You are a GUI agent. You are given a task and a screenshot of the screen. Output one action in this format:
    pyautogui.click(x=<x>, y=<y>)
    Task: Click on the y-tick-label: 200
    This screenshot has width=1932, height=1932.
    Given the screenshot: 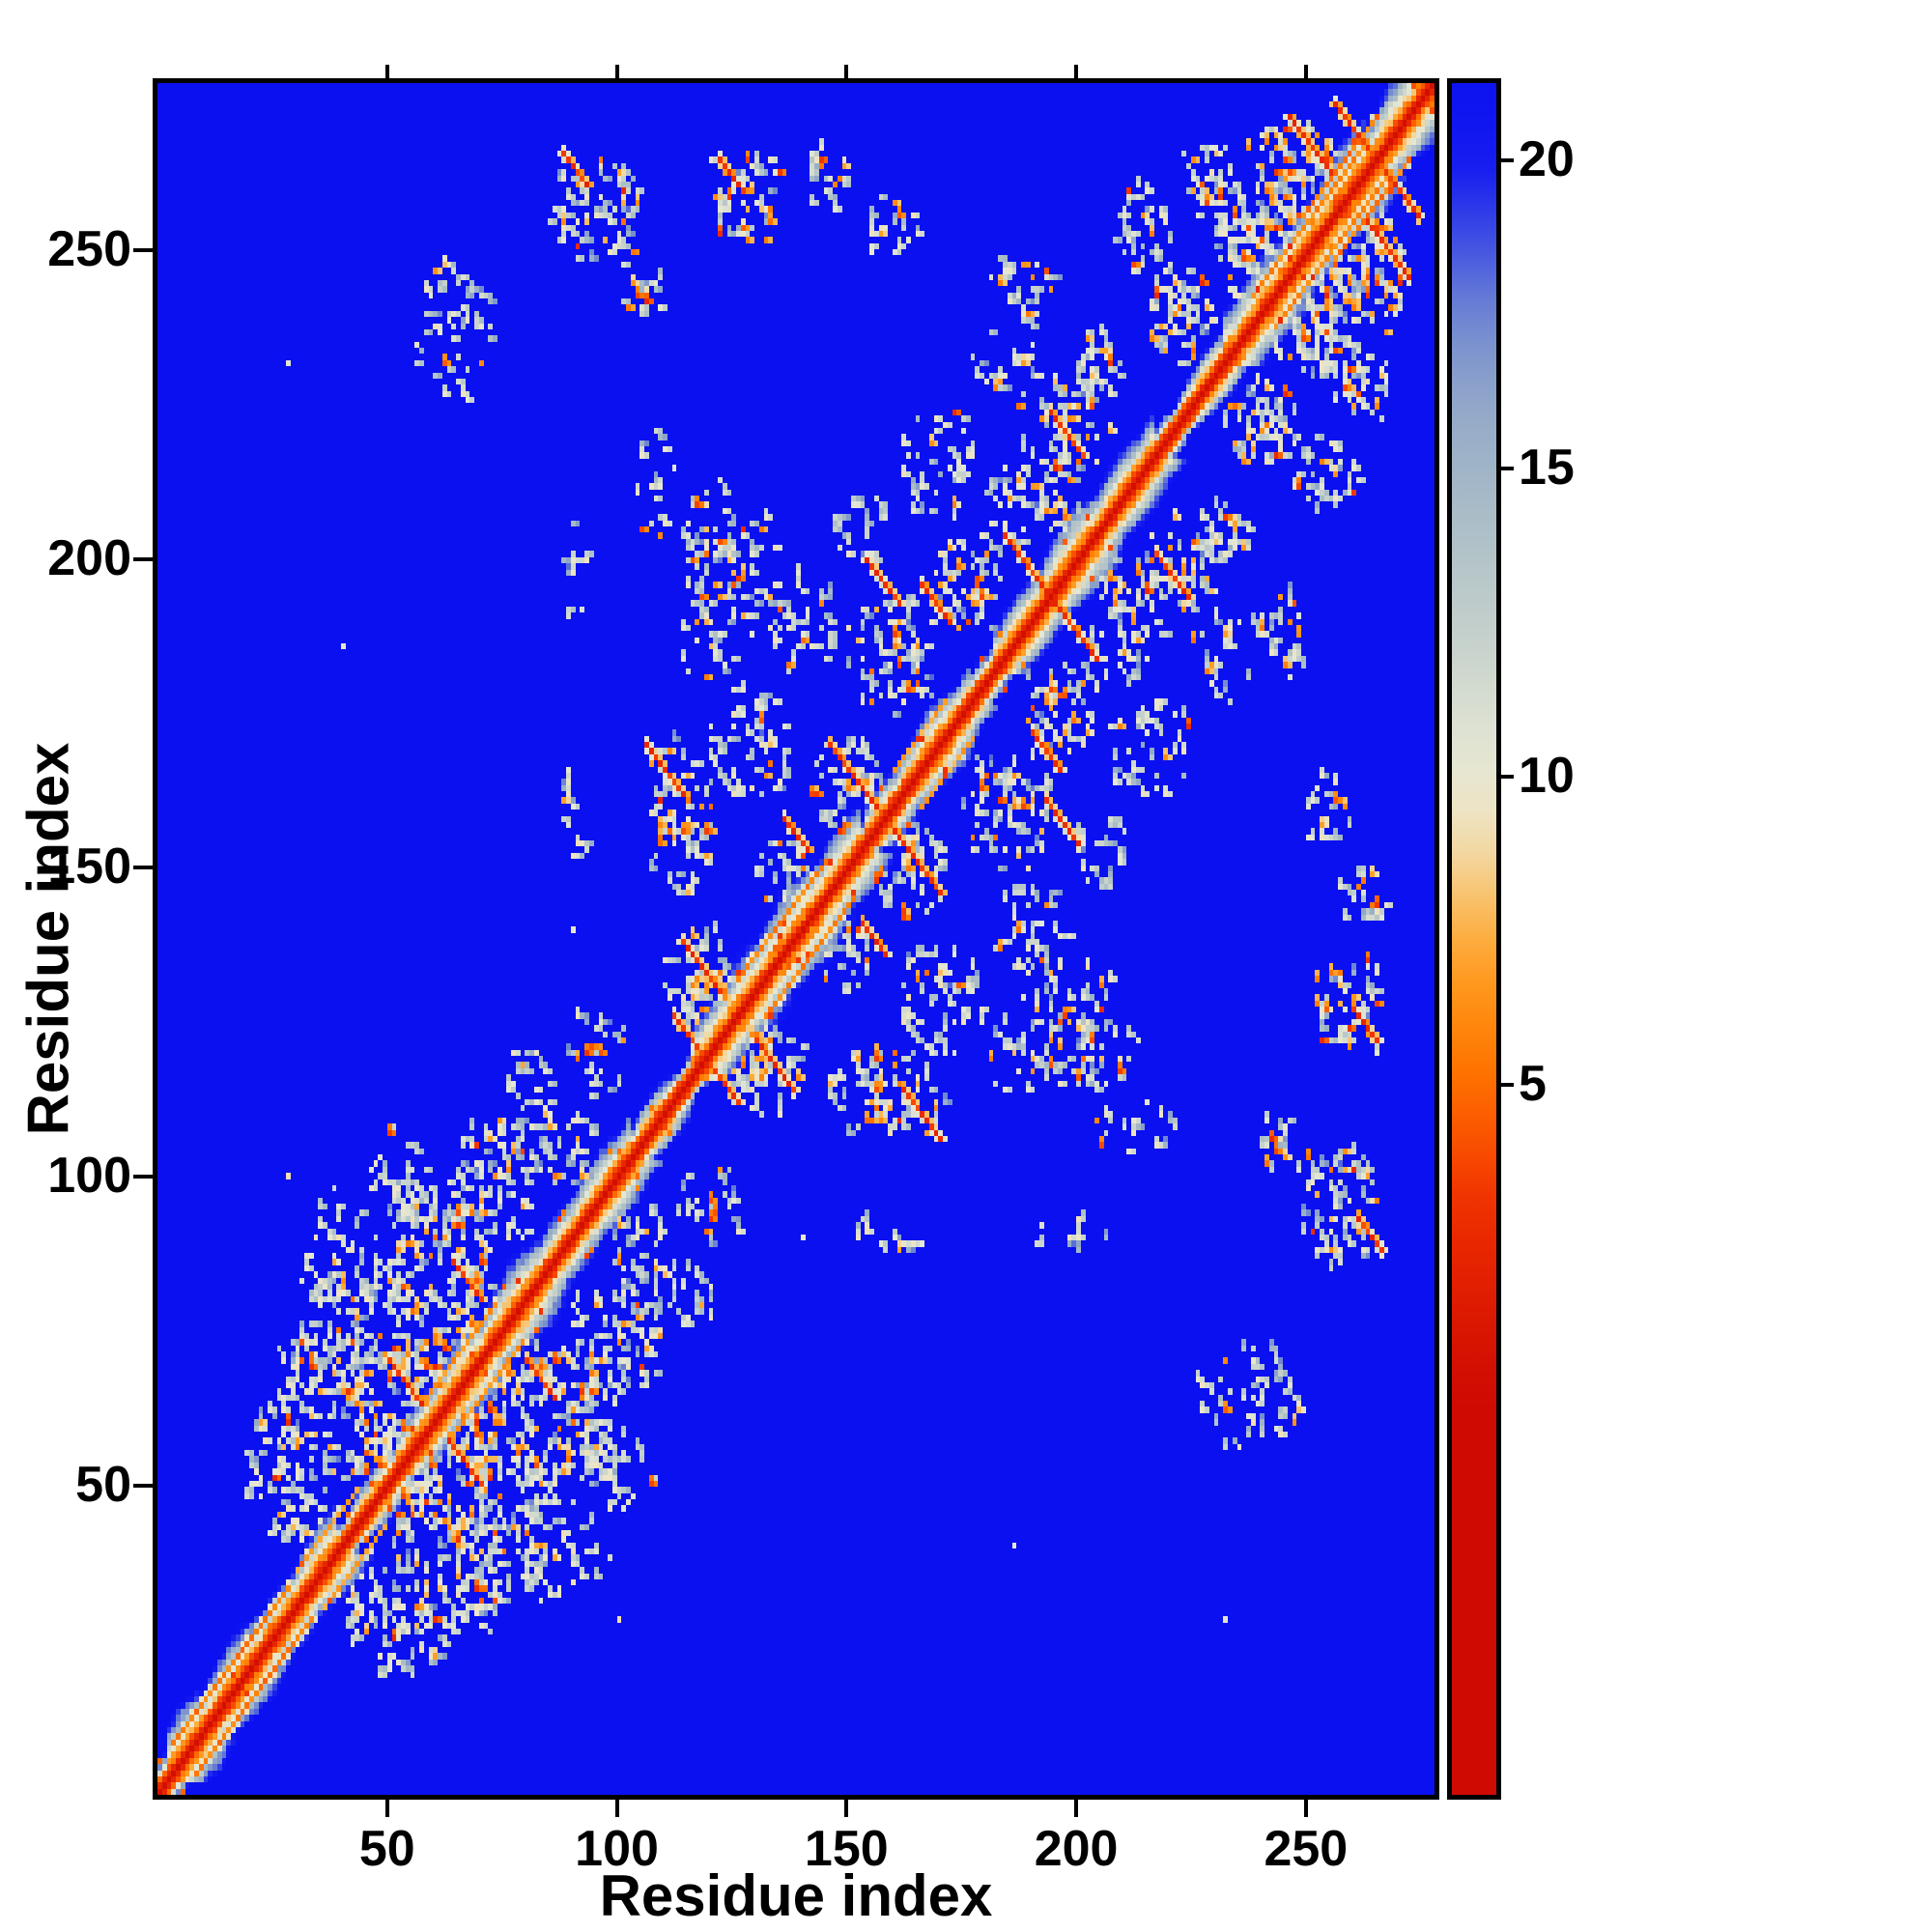 What is the action you would take?
    pyautogui.click(x=89, y=557)
    